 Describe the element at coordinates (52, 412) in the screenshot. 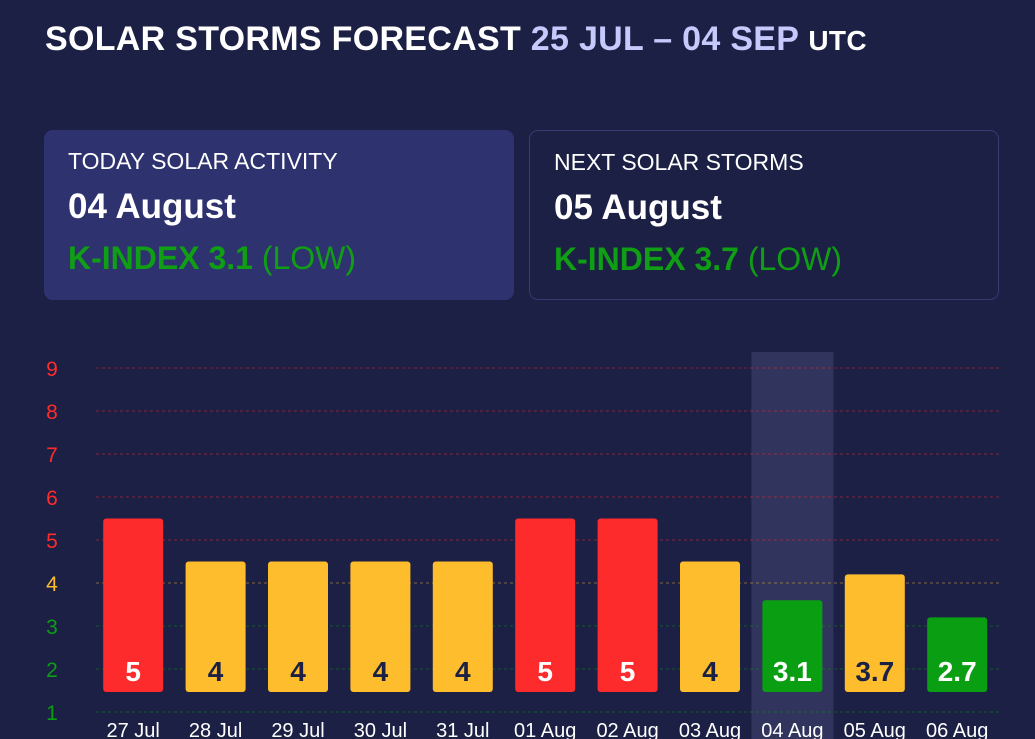

I see `y-tick-label: 8` at that location.